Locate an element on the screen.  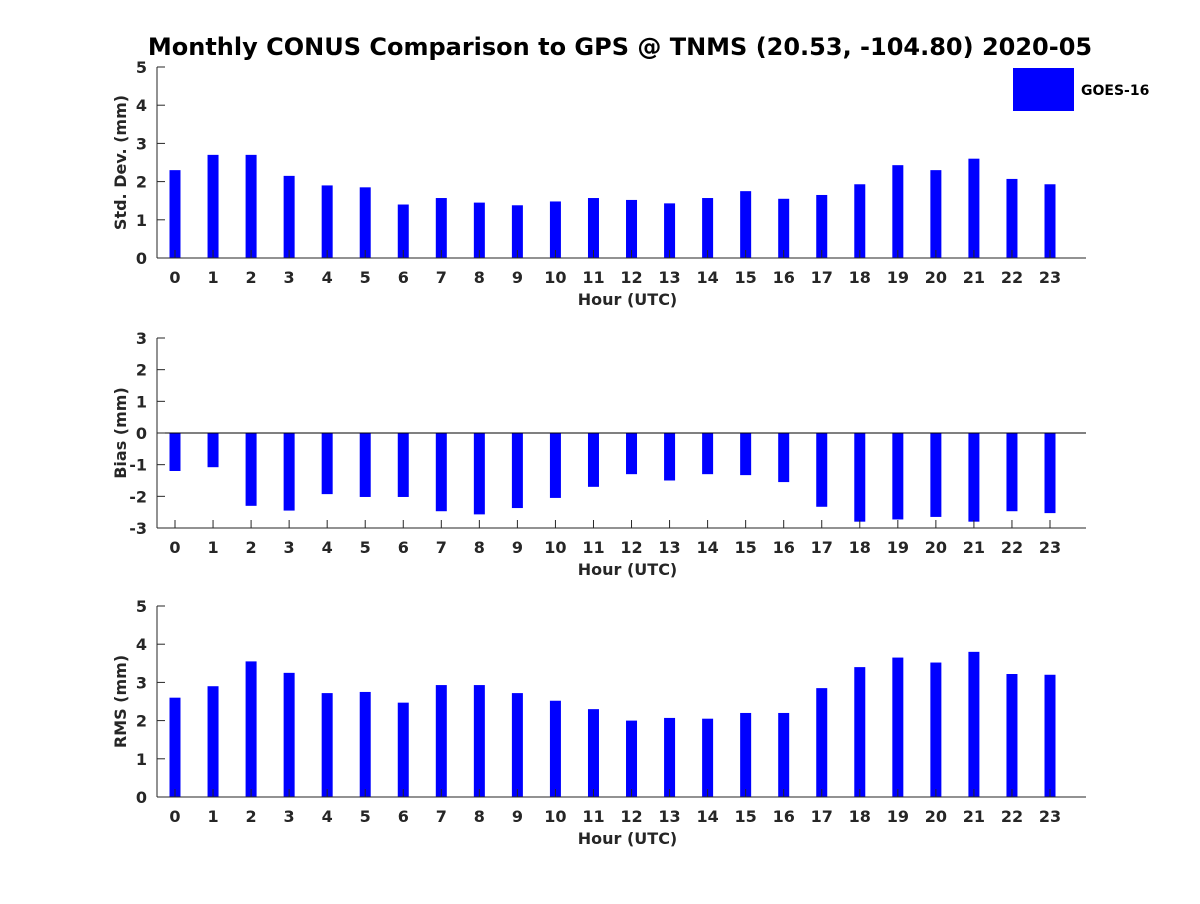
y-tick-label: 3 is located at coordinates (141, 338).